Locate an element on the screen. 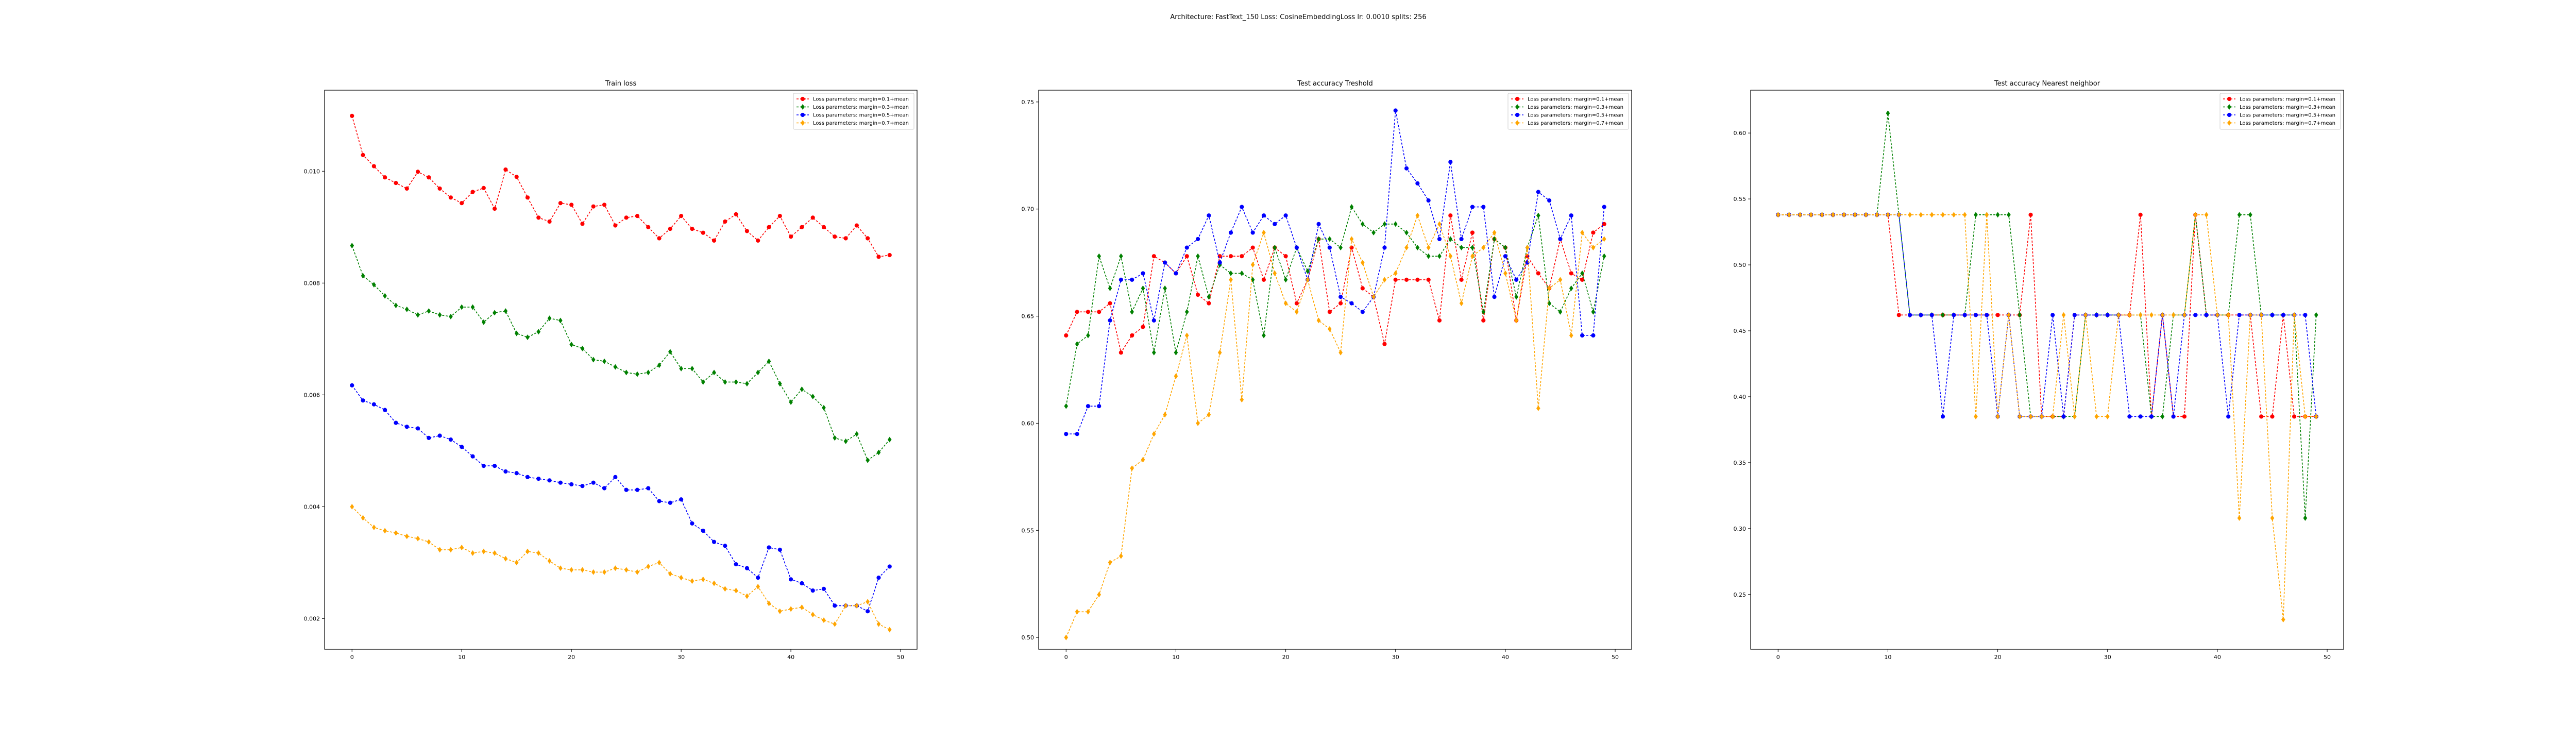  legend-item: Loss parameters: margin=0.7+mean is located at coordinates (2279, 123).